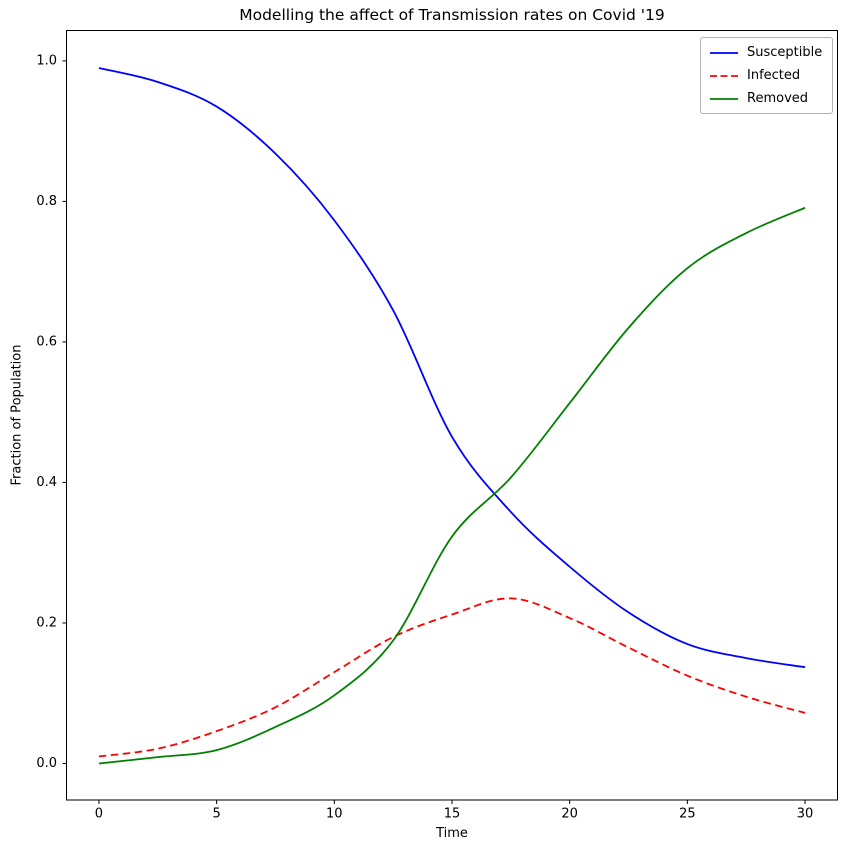  I want to click on x-tick-label: 25, so click(687, 814).